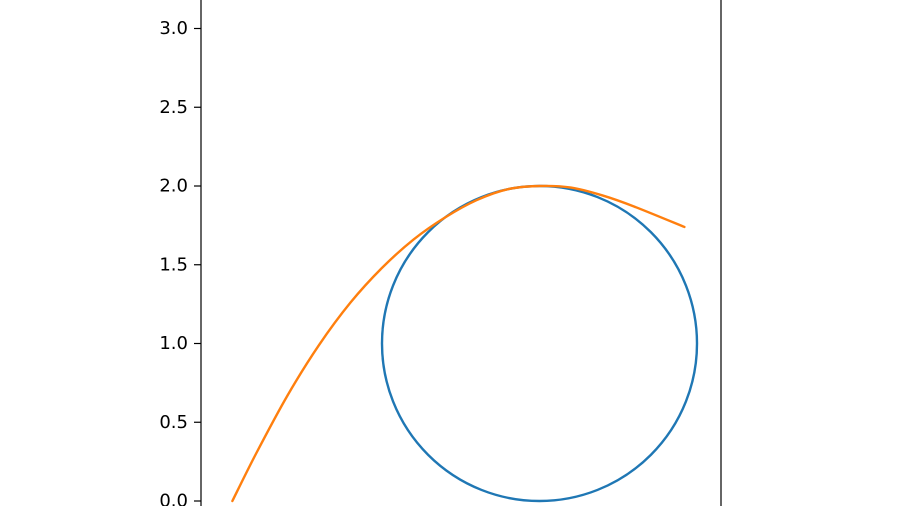 The width and height of the screenshot is (900, 506). I want to click on y-tick-label: 1.0, so click(173, 343).